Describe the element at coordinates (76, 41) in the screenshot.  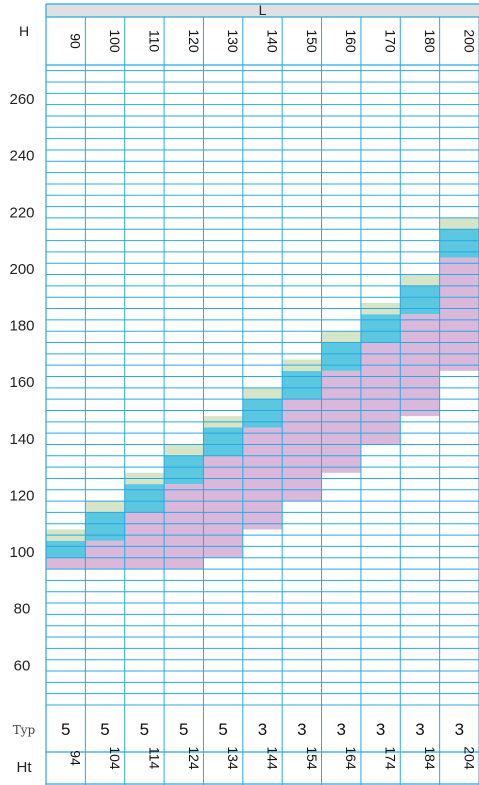
I see `column-label: 90` at that location.